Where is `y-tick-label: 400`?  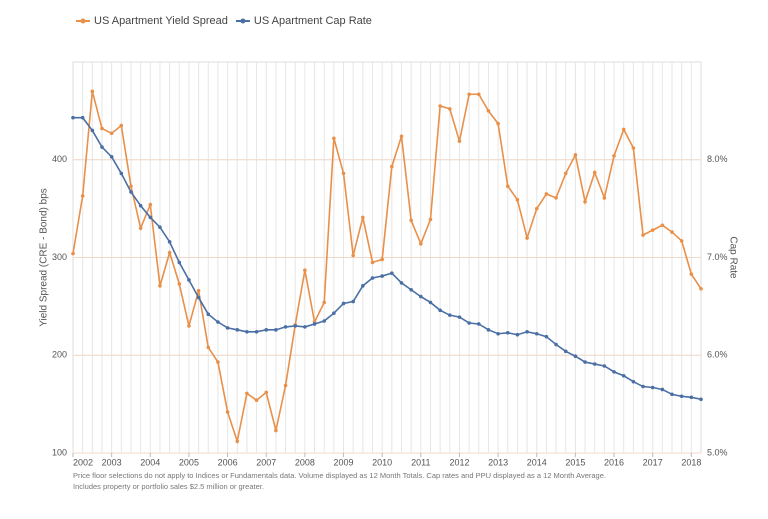 y-tick-label: 400 is located at coordinates (59, 159).